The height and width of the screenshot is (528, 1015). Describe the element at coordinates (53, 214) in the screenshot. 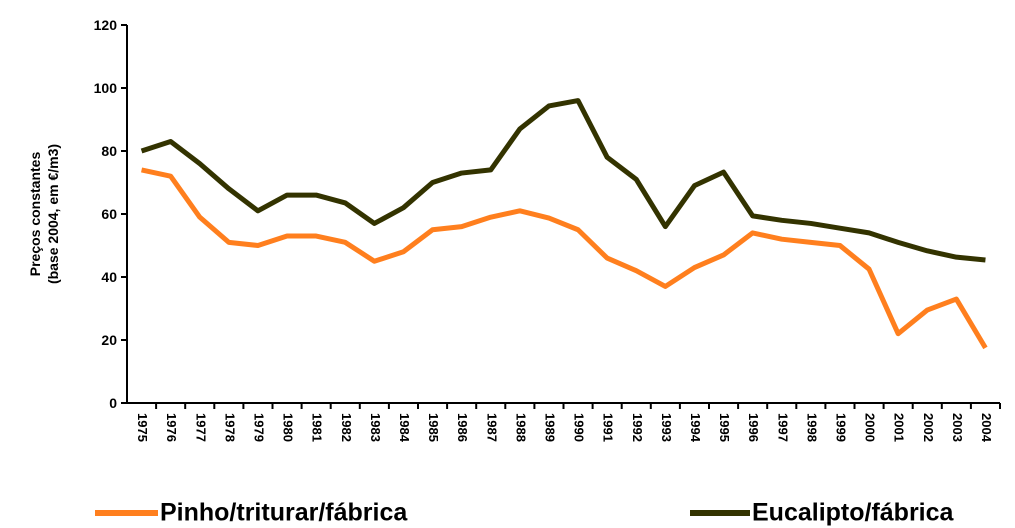

I see `y-axis-label: (base 2004, em €/m3)` at that location.